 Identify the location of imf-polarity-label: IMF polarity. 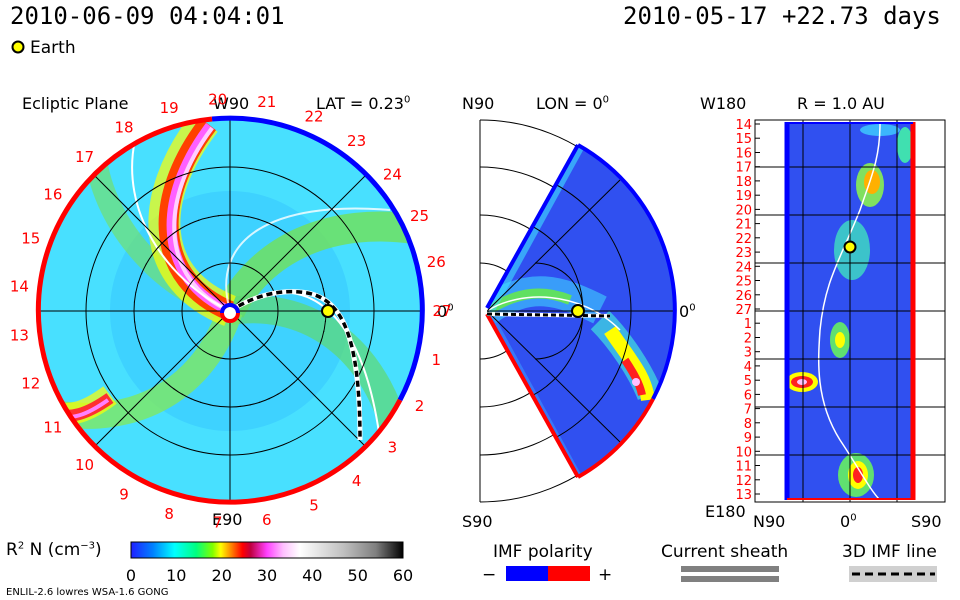
(543, 552).